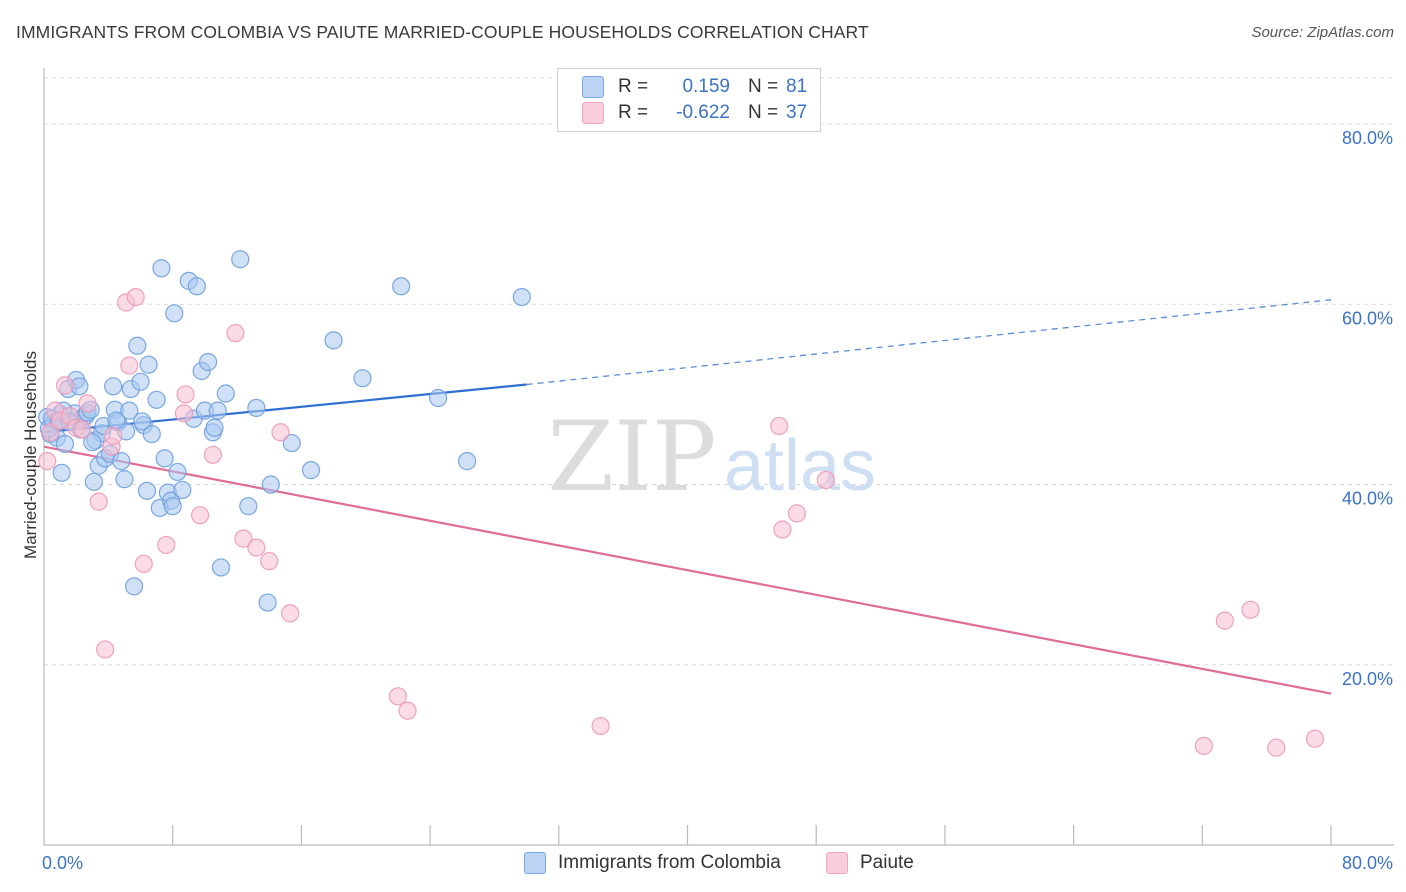 This screenshot has height=892, width=1406. Describe the element at coordinates (706, 86) in the screenshot. I see `r-value: 0.159` at that location.